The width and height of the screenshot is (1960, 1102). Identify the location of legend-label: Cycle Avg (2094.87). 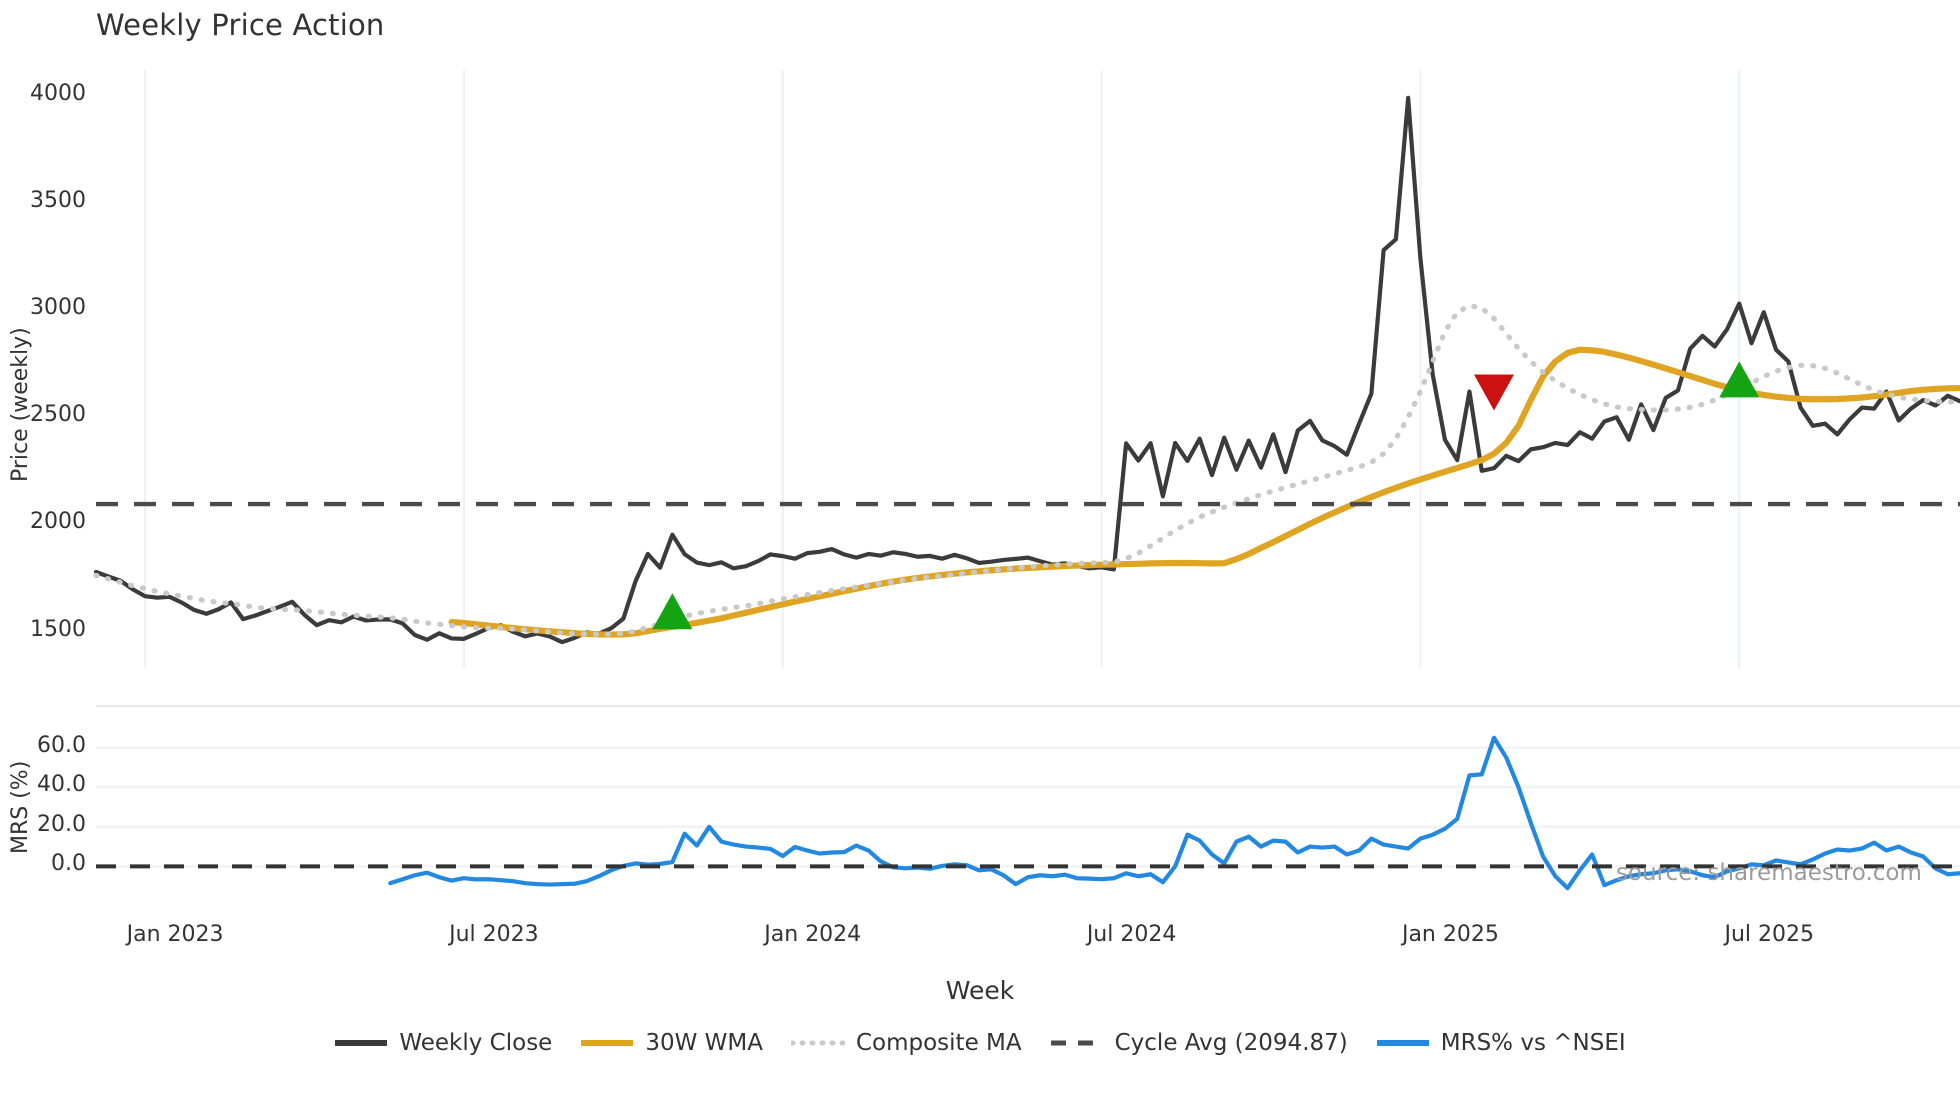
(1231, 1043).